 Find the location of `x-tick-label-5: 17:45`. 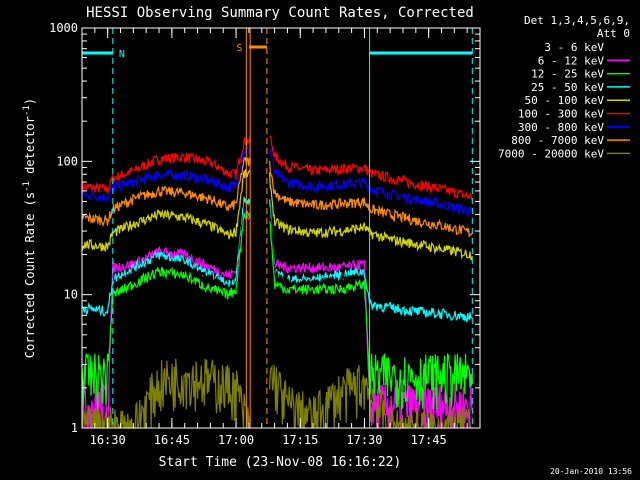

x-tick-label-5: 17:45 is located at coordinates (429, 440).